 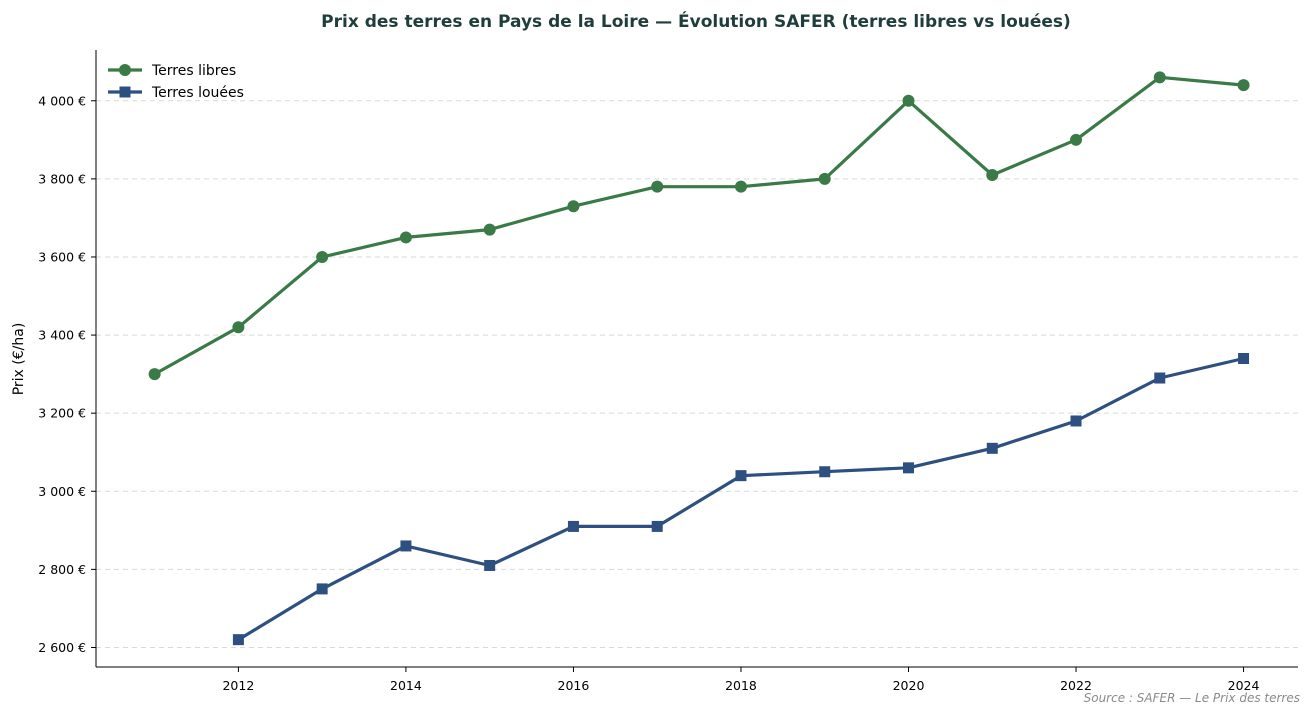 I want to click on y-axis-label: Prix (€/ha), so click(x=19, y=359).